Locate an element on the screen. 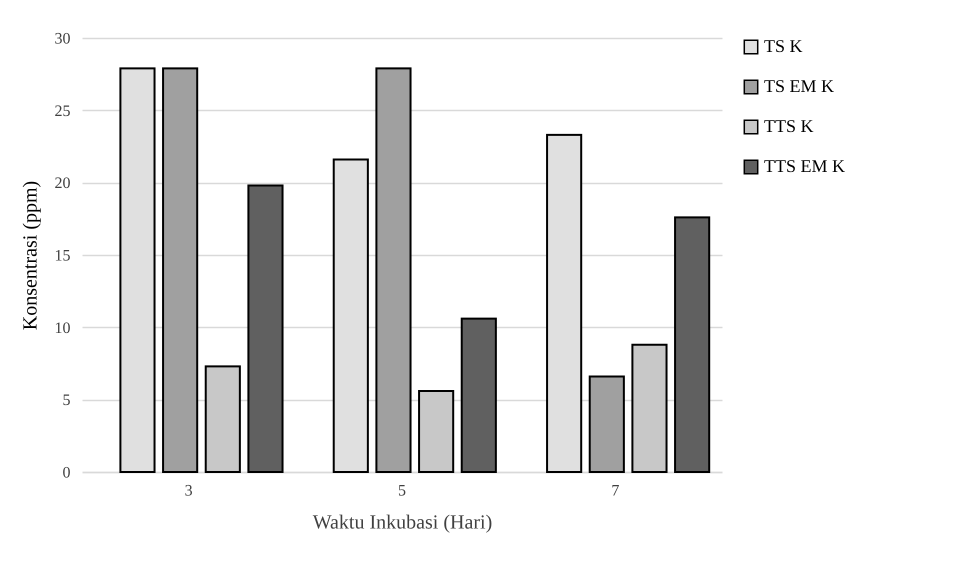 Image resolution: width=957 pixels, height=580 pixels. y-tick-label: 10 is located at coordinates (62, 328).